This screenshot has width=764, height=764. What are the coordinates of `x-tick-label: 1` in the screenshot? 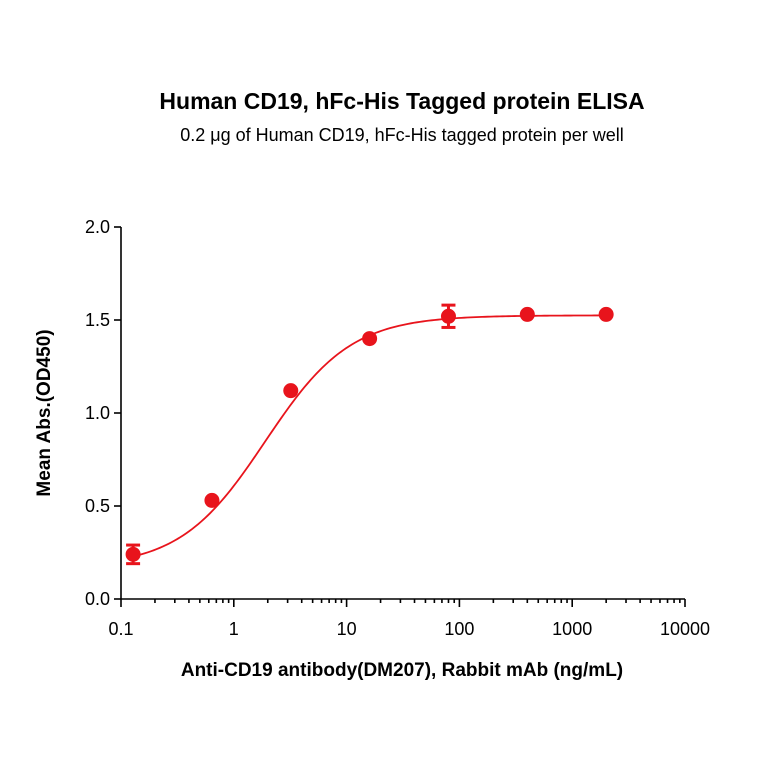 It's located at (234, 629).